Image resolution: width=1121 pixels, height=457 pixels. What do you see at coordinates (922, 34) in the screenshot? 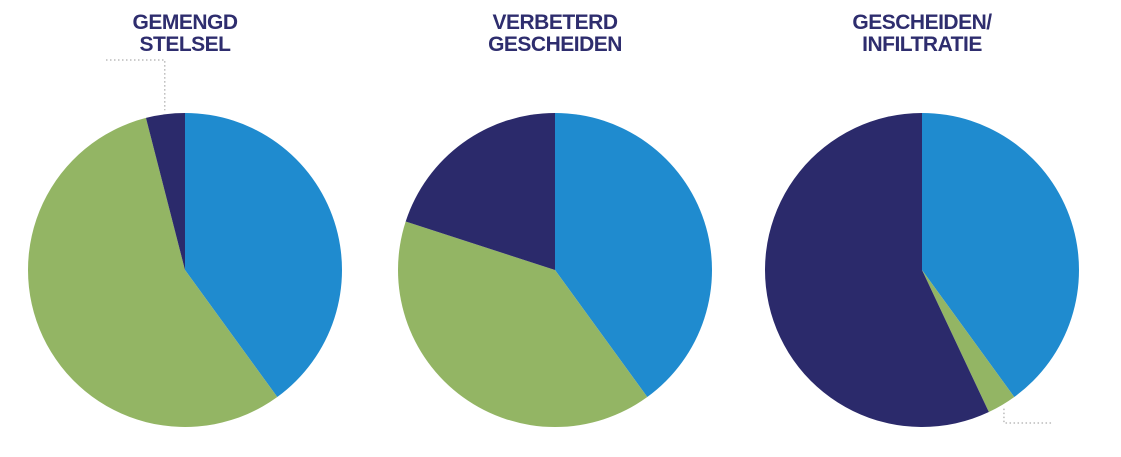
I see `chart-title: GESCHEIDEN/ INFILTRATIE` at bounding box center [922, 34].